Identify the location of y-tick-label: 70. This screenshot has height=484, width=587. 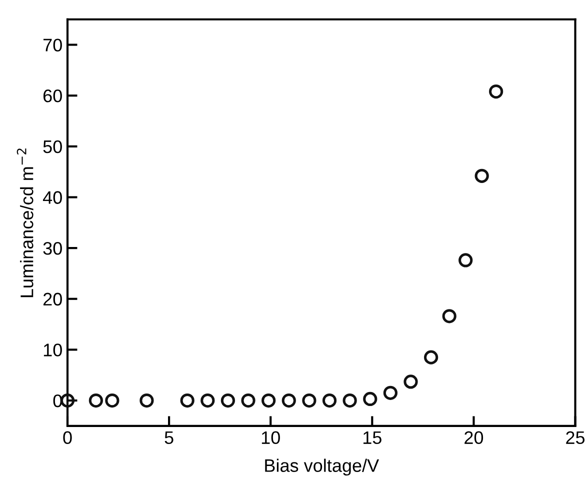
(52, 45).